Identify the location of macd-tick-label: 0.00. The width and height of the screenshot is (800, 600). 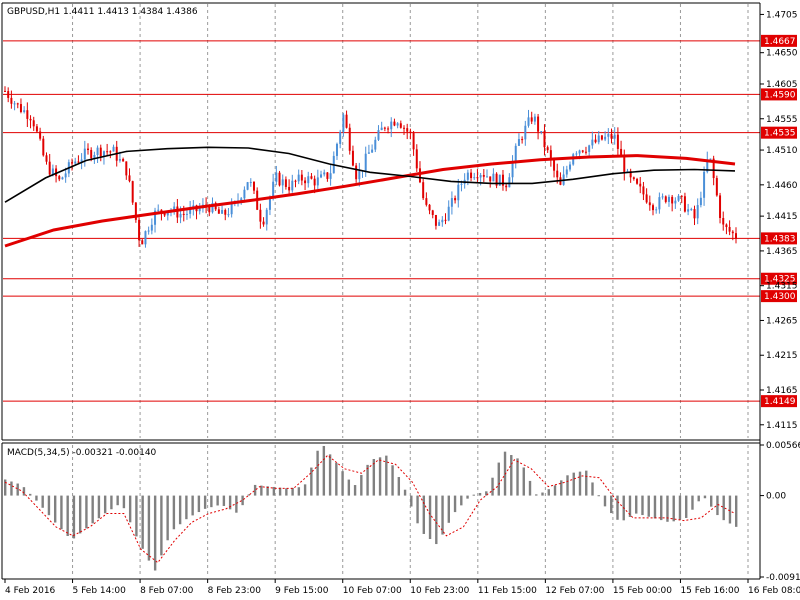
(776, 497).